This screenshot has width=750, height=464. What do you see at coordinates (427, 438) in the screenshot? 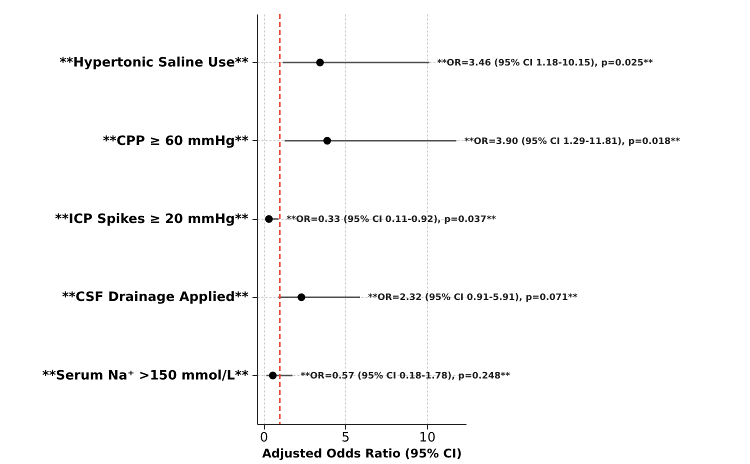
I see `x-tick-label: 10` at bounding box center [427, 438].